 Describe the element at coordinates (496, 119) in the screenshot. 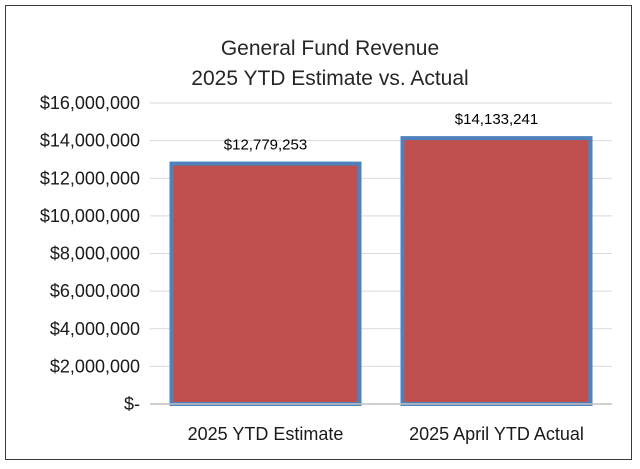

I see `data-label: $14,133,241` at that location.